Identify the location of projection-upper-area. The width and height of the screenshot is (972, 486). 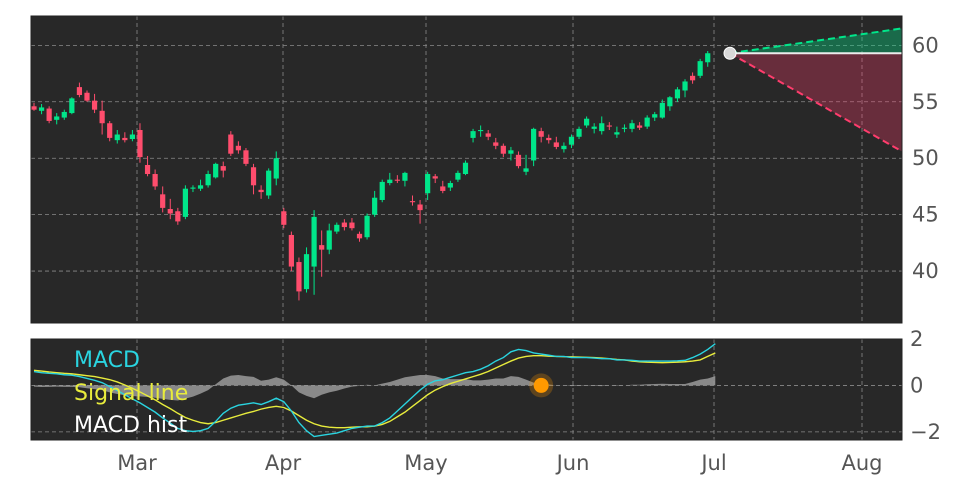
(816, 41).